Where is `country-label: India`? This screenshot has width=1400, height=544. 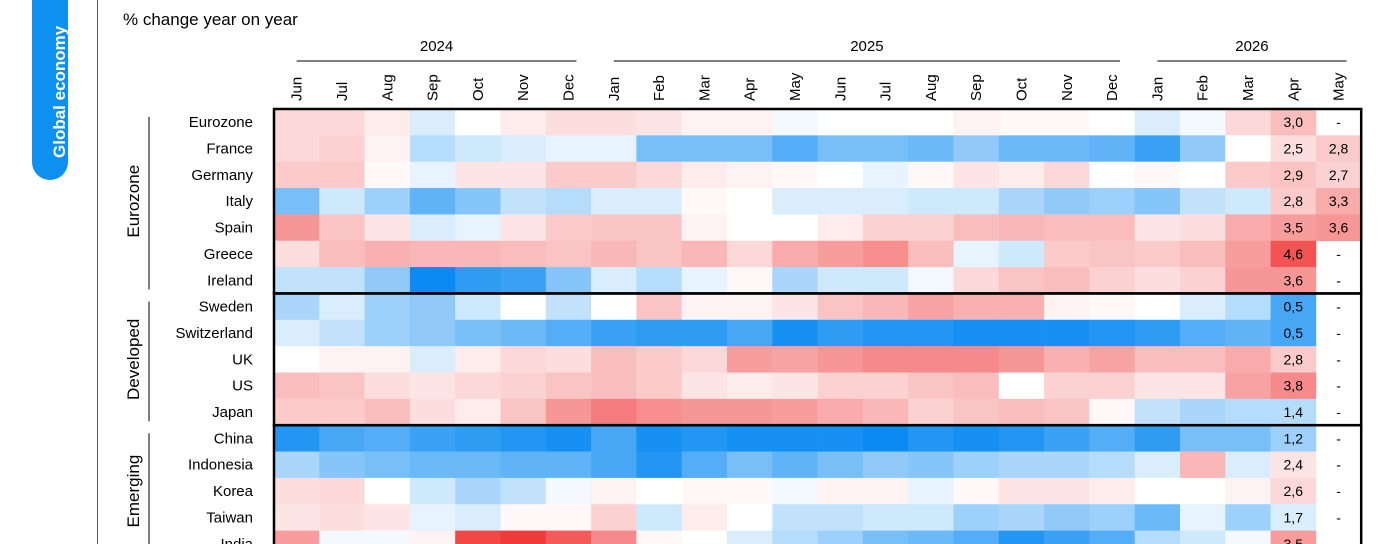
country-label: India is located at coordinates (236, 540).